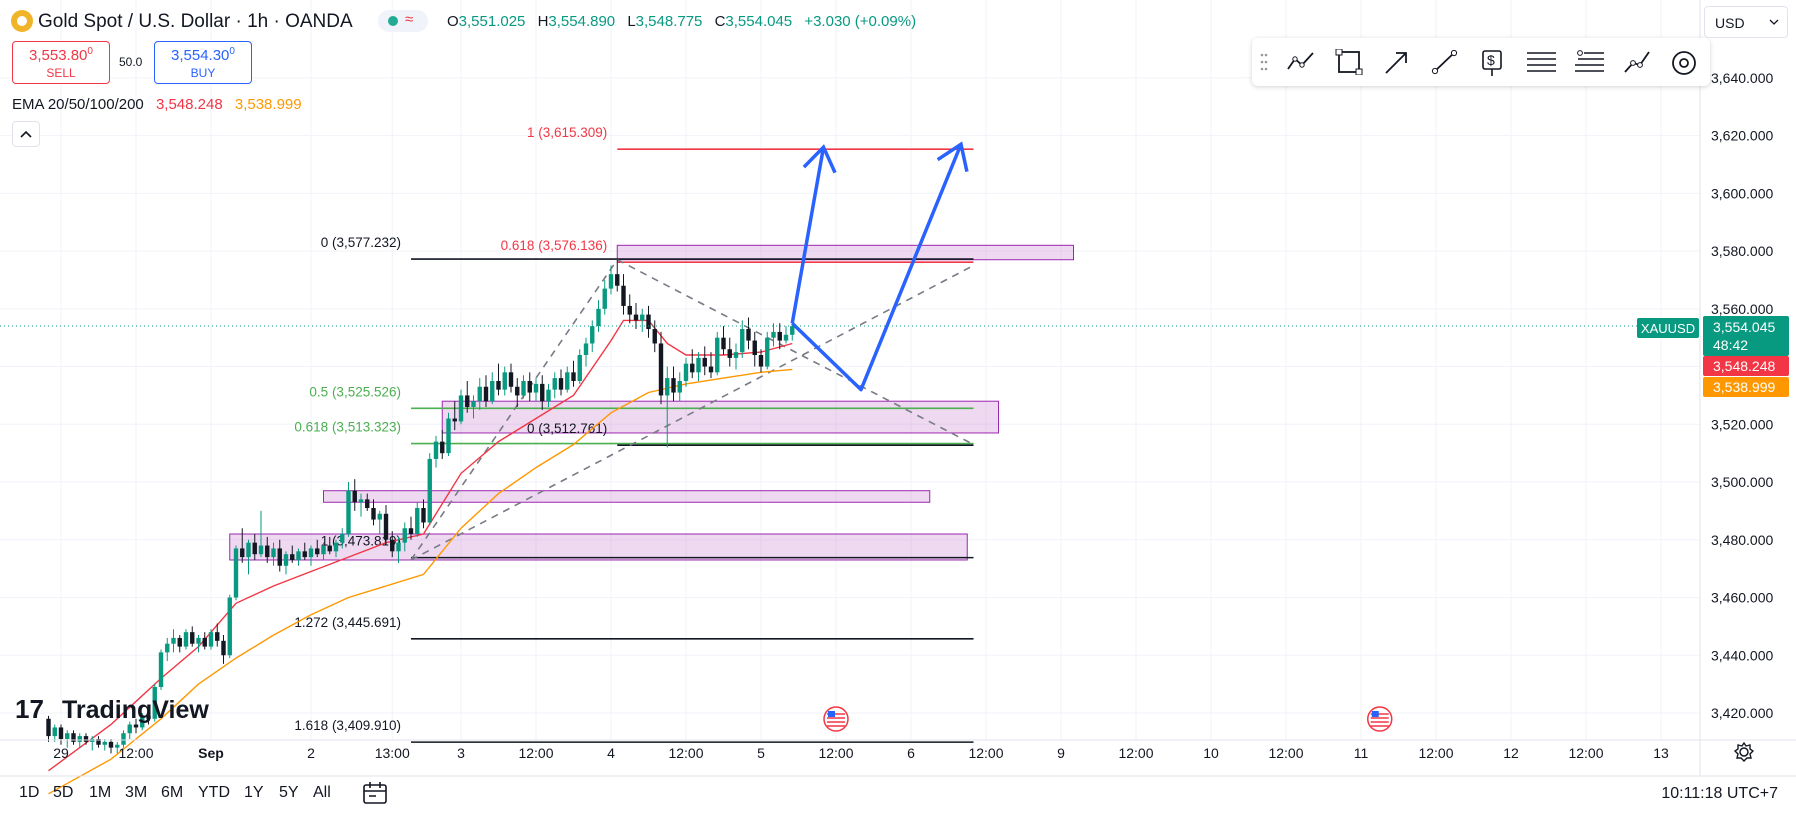  I want to click on fib-retracement-icon, so click(1541, 62).